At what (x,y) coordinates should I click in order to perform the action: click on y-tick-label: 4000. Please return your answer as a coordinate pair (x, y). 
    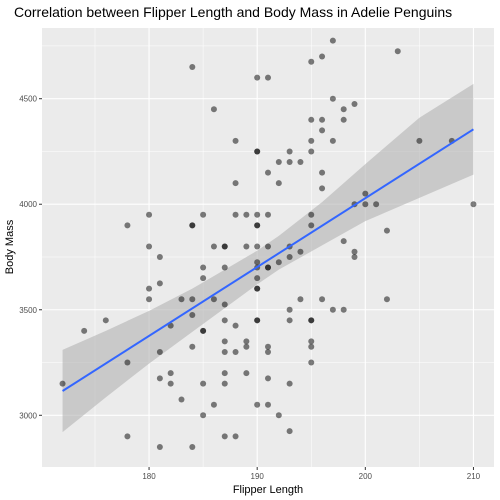
    Looking at the image, I should click on (28, 204).